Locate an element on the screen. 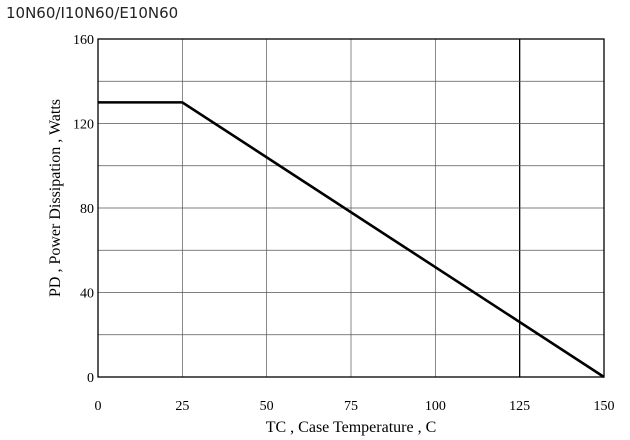 The height and width of the screenshot is (440, 630). x-tick-label: 50 is located at coordinates (267, 406).